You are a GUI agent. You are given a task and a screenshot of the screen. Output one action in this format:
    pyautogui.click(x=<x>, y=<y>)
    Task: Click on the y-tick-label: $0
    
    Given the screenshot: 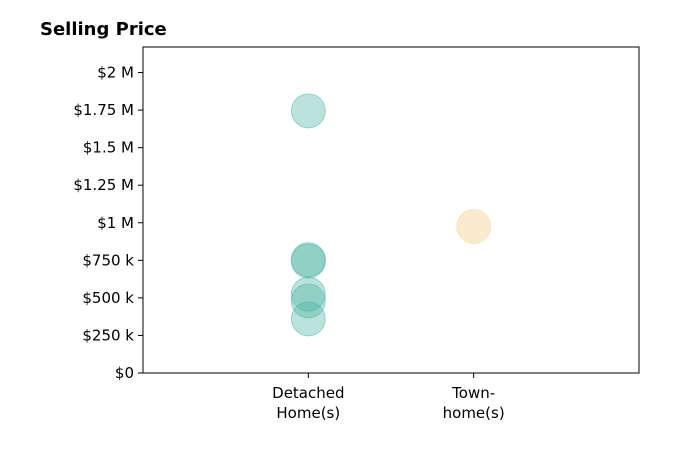 What is the action you would take?
    pyautogui.click(x=124, y=373)
    